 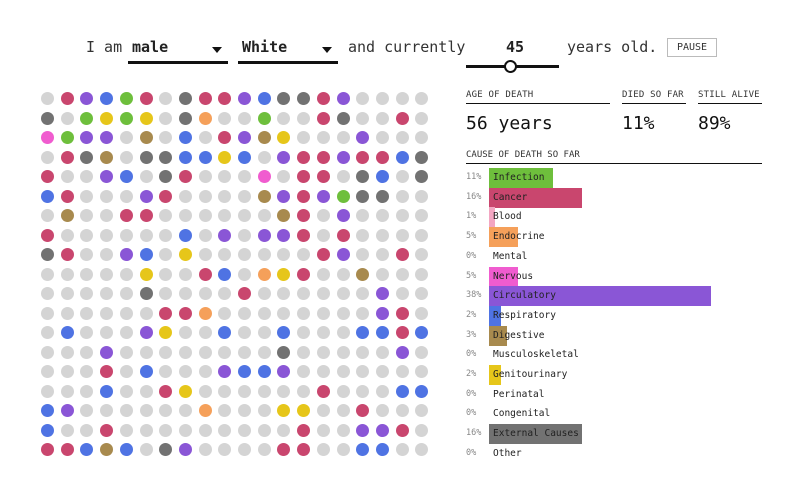 What do you see at coordinates (474, 177) in the screenshot?
I see `cause-percent: 11%` at bounding box center [474, 177].